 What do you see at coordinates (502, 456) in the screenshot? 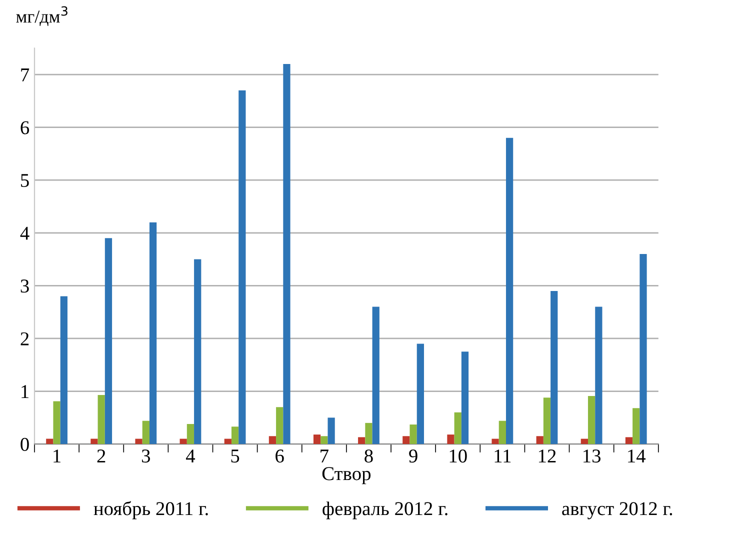
I see `x-tick-label: 11` at bounding box center [502, 456].